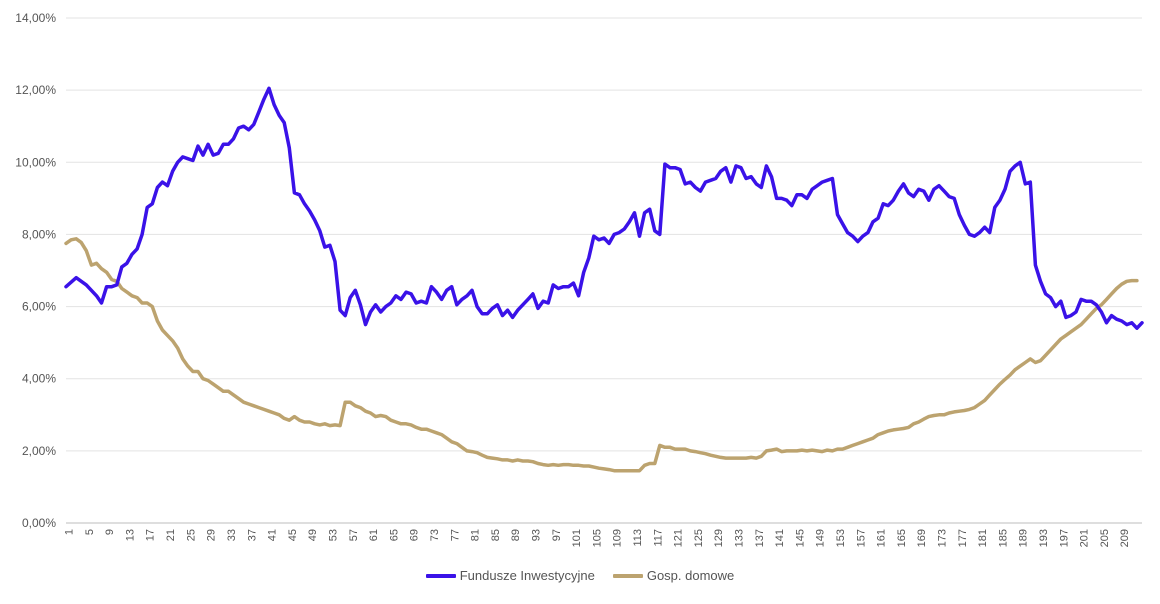 This screenshot has height=604, width=1160. Describe the element at coordinates (212, 535) in the screenshot. I see `x-tick-label: 29` at that location.